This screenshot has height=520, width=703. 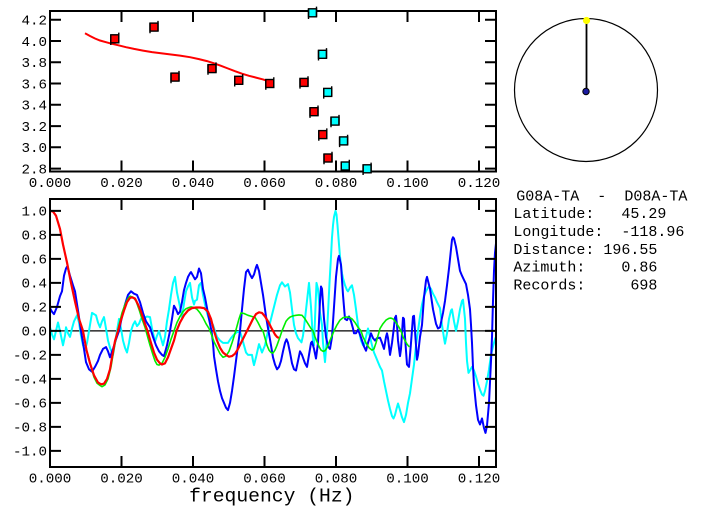 What do you see at coordinates (30, 453) in the screenshot?
I see `svg-text: -1.0` at bounding box center [30, 453].